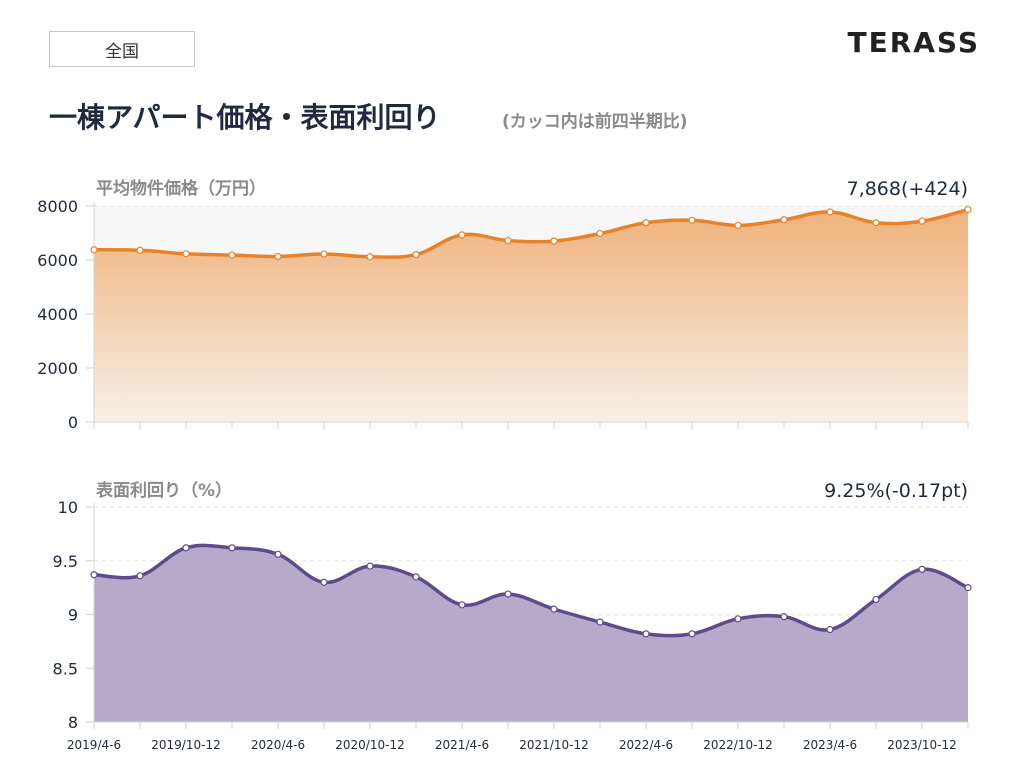 The width and height of the screenshot is (1018, 765). What do you see at coordinates (531, 233) in the screenshot?
I see `price-series-line` at bounding box center [531, 233].